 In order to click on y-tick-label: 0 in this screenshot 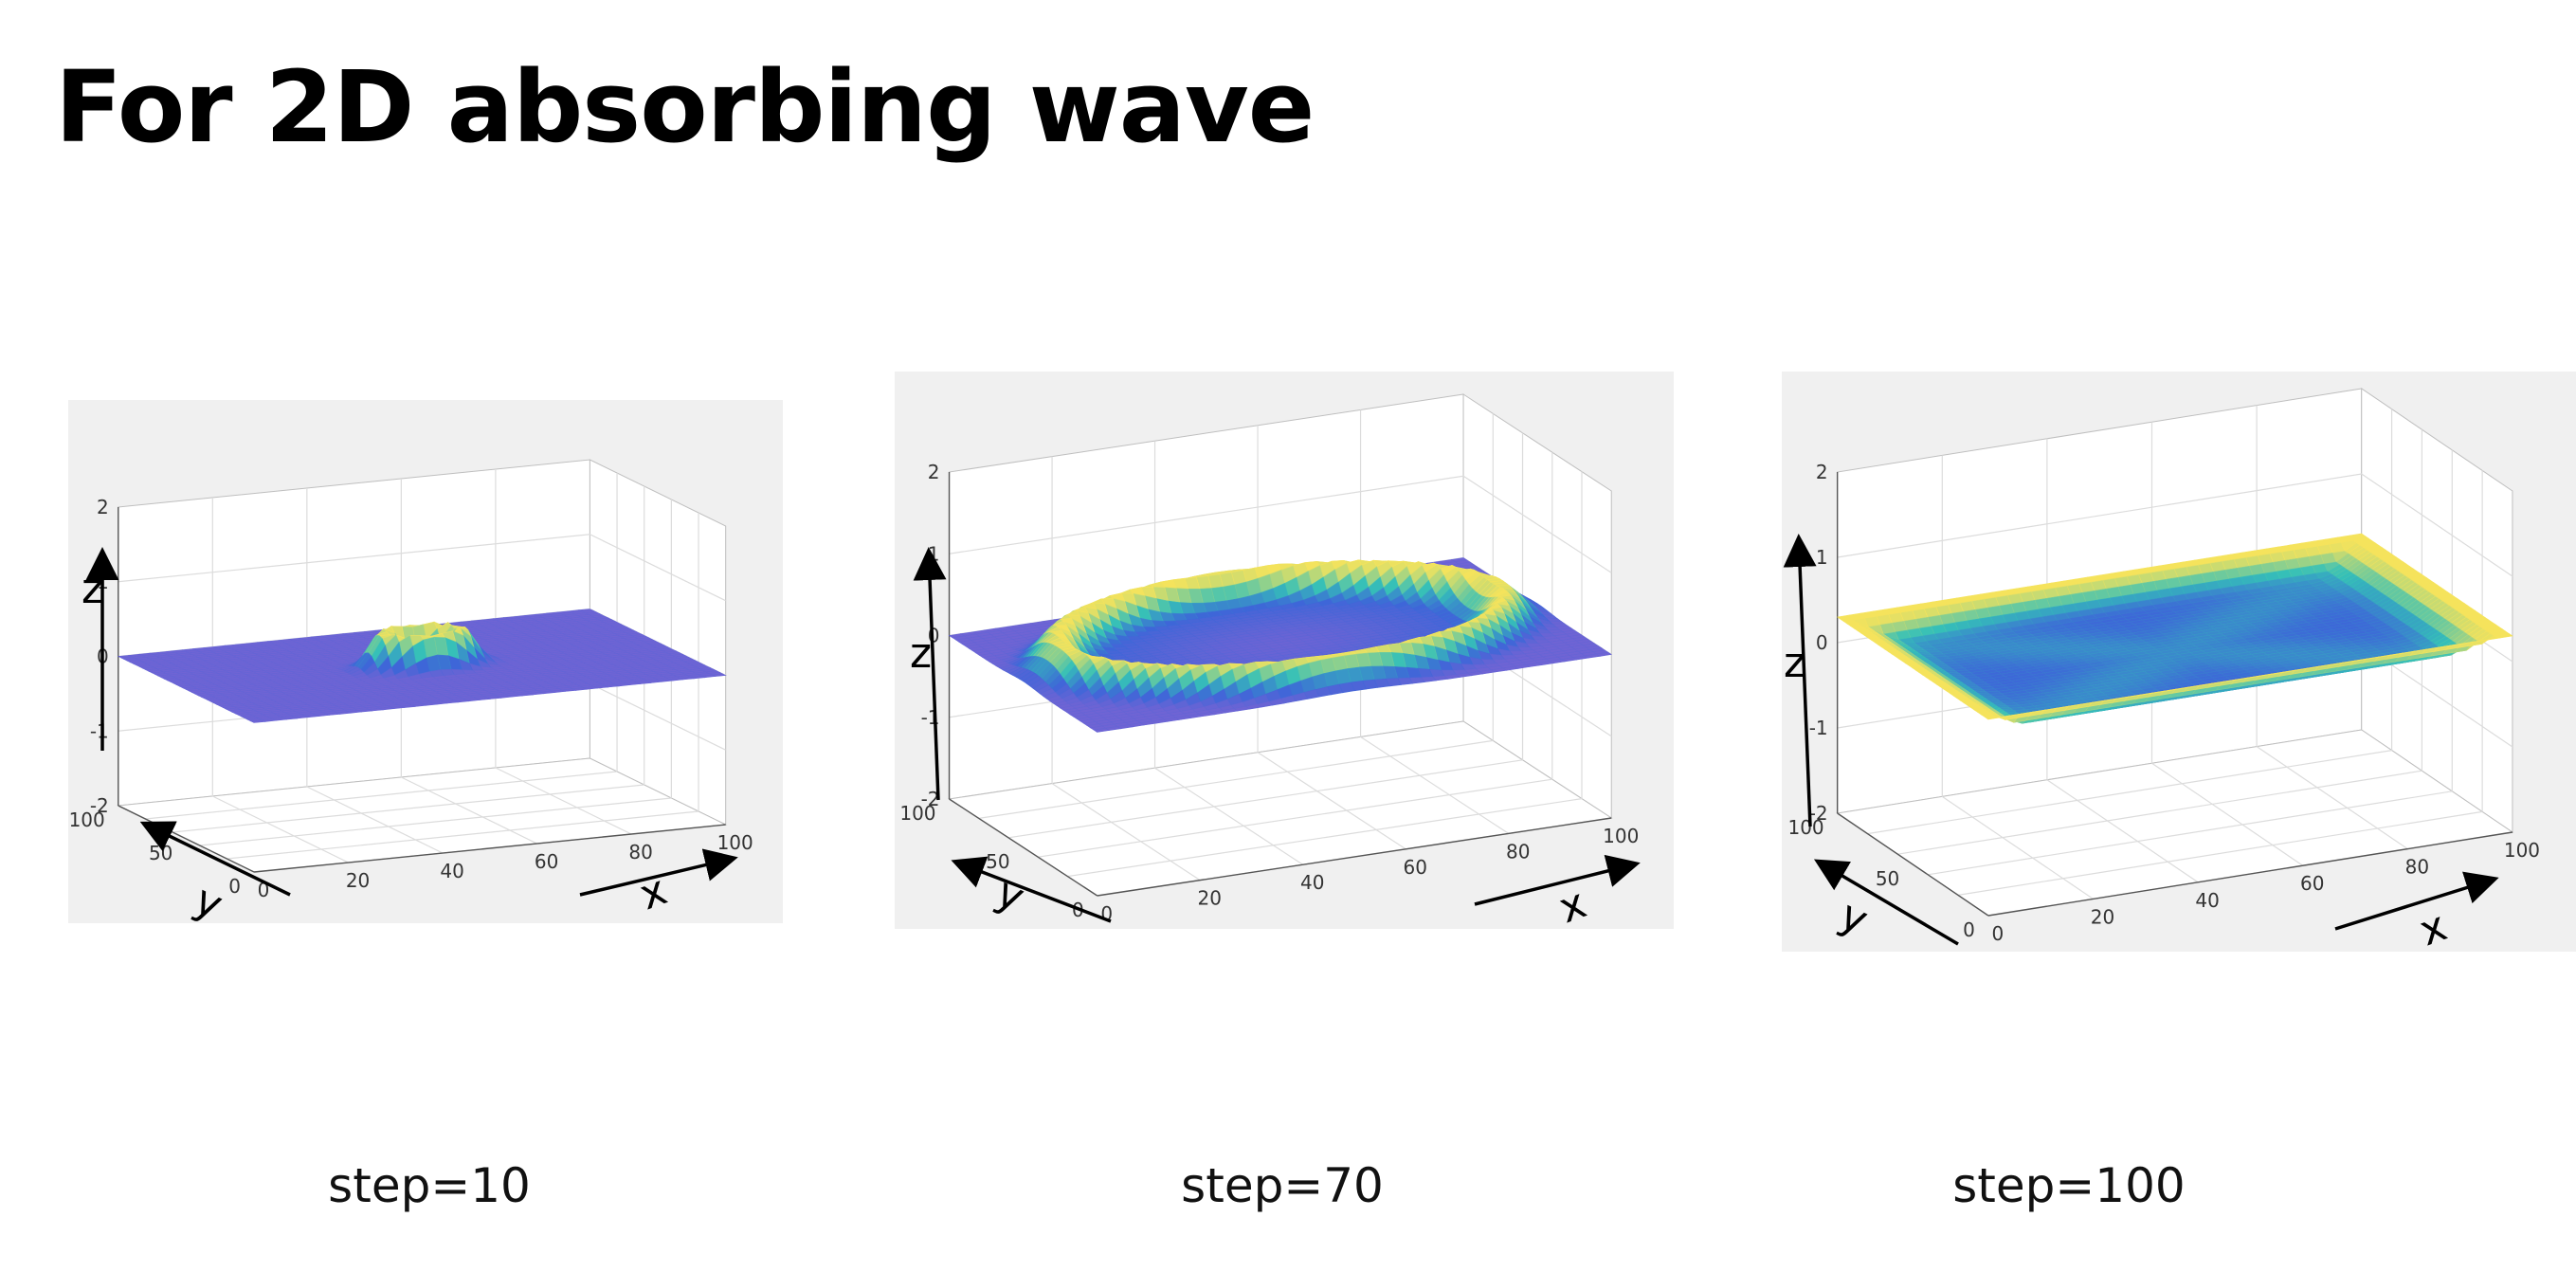, I will do `click(234, 886)`.